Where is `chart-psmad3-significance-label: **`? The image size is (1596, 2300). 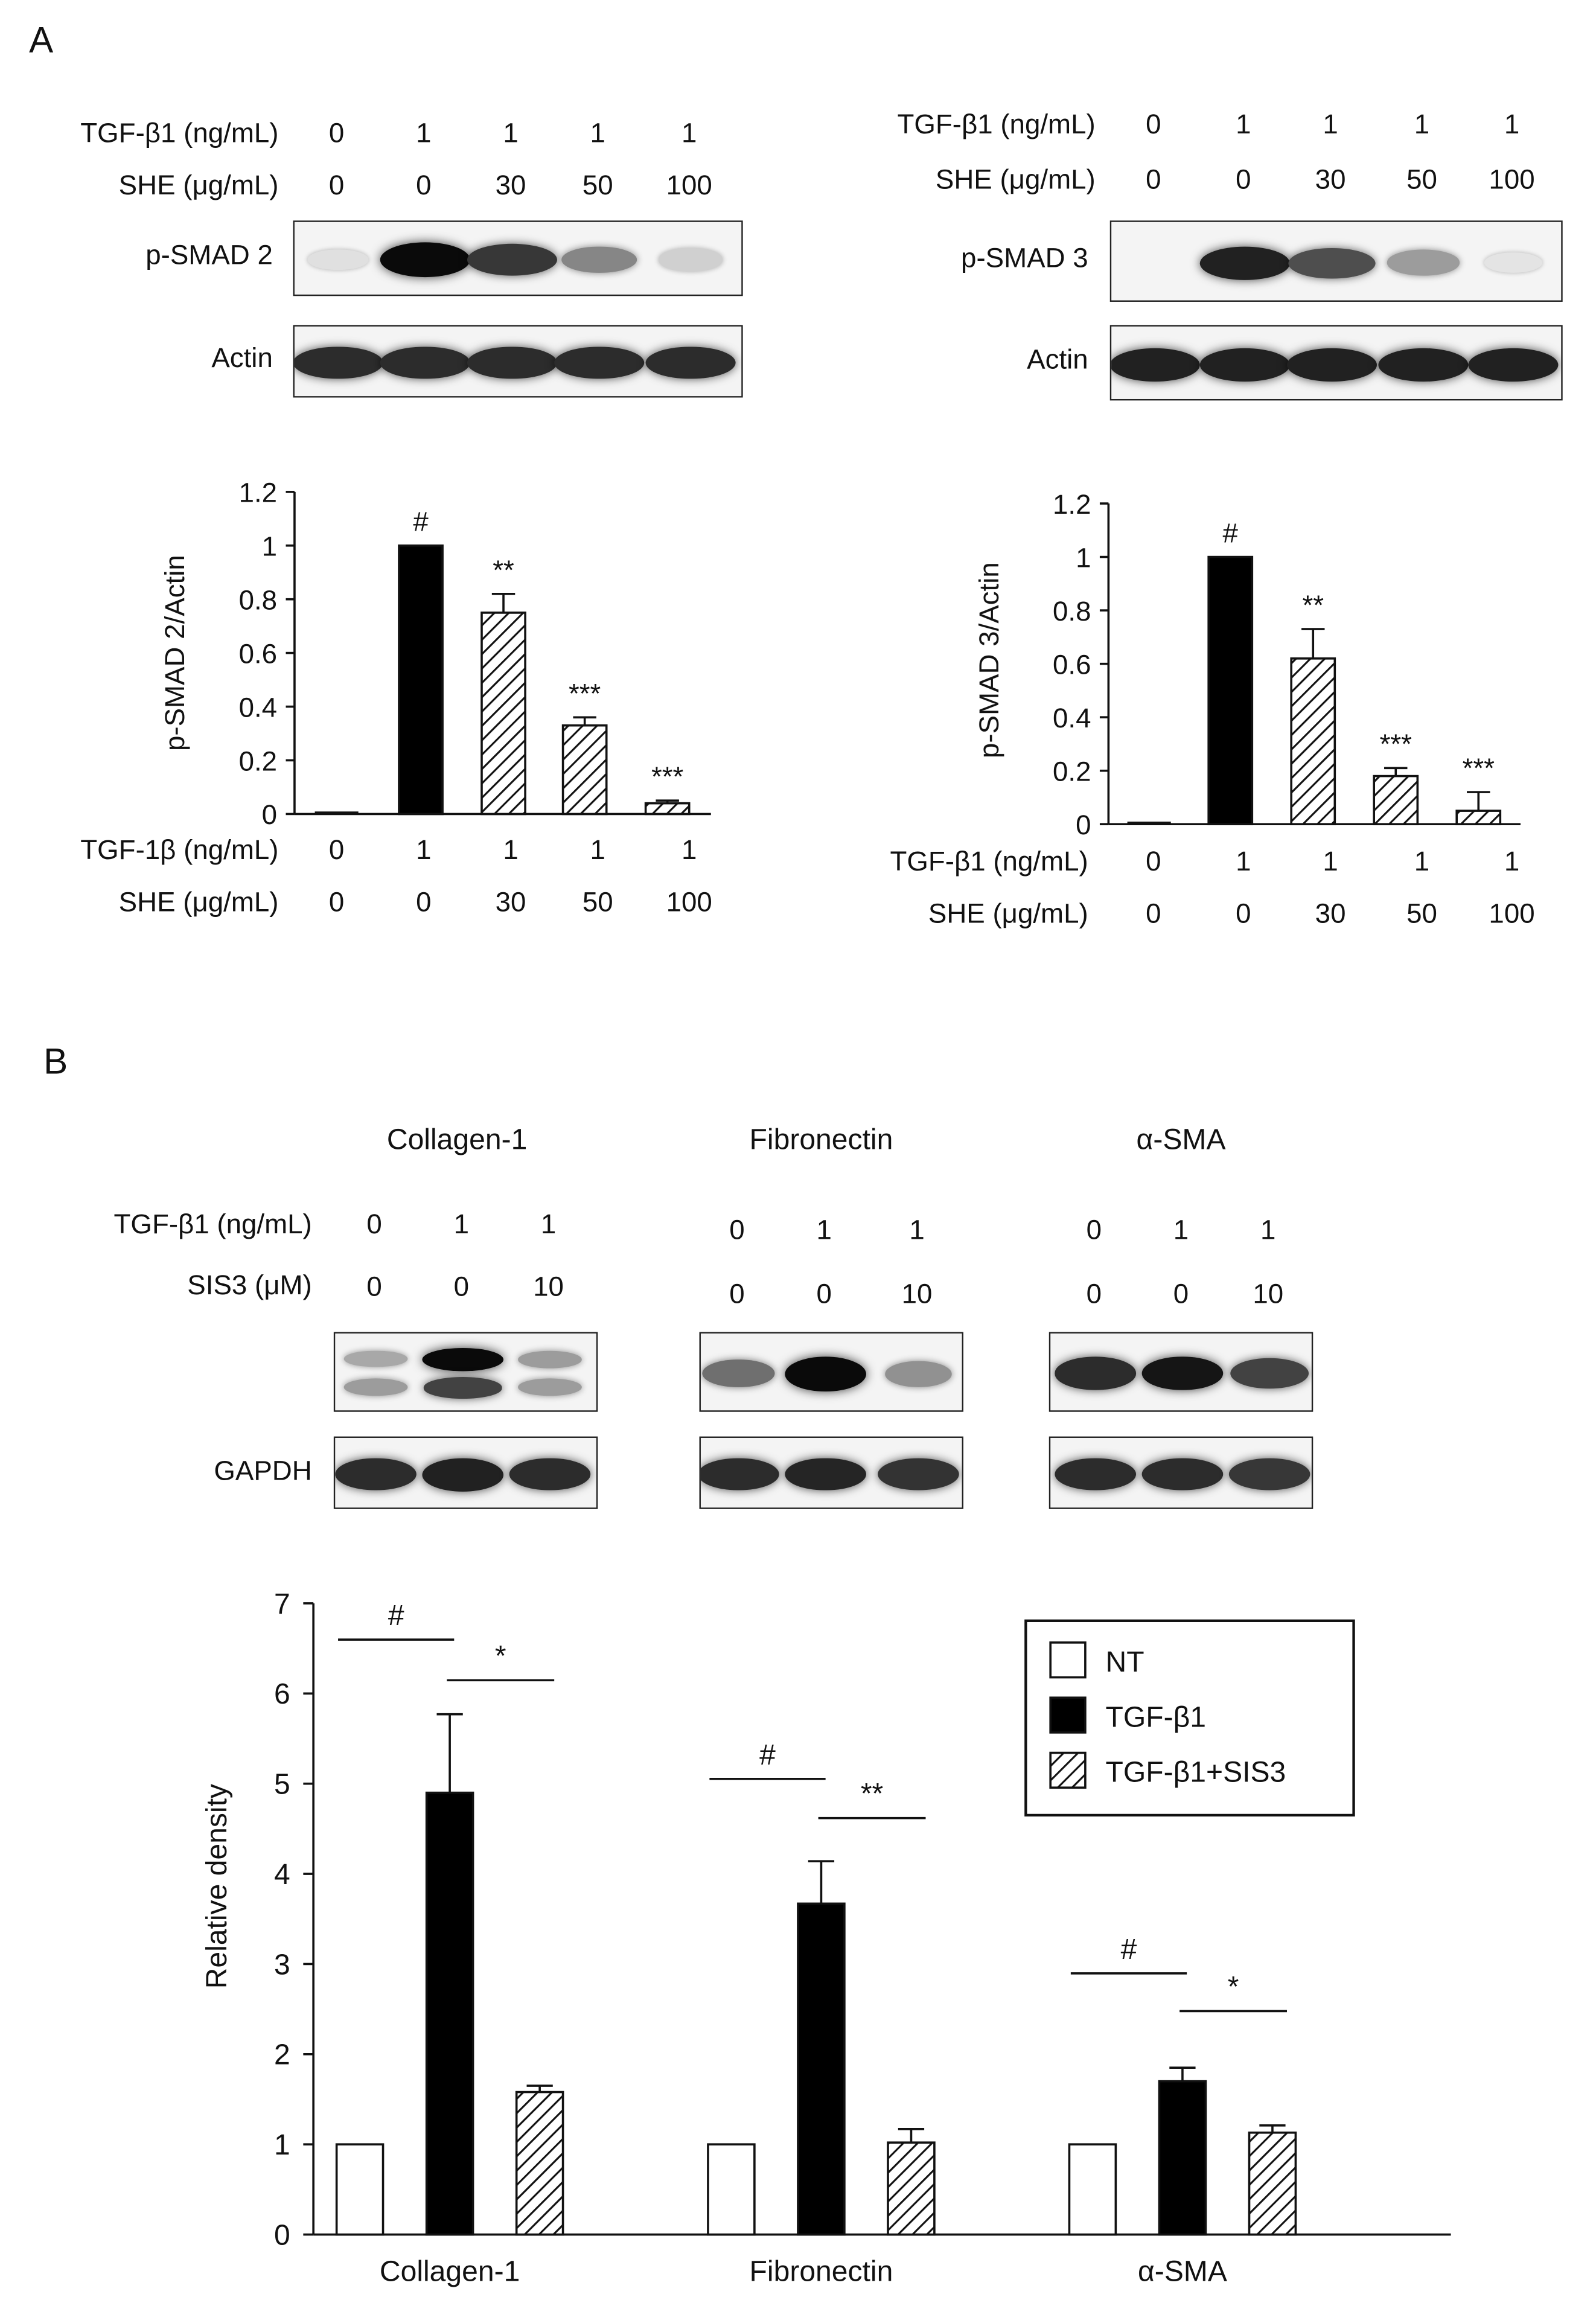
chart-psmad3-significance-label: ** is located at coordinates (1313, 605).